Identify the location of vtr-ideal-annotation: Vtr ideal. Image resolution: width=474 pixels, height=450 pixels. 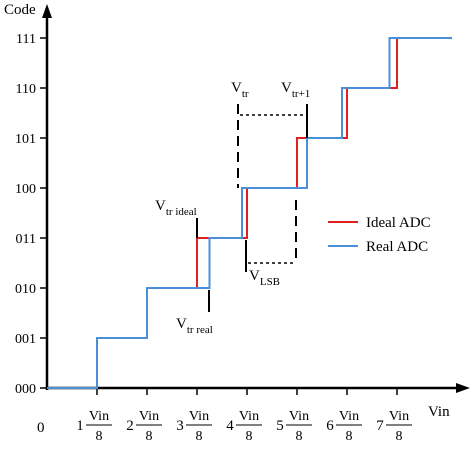
(176, 218).